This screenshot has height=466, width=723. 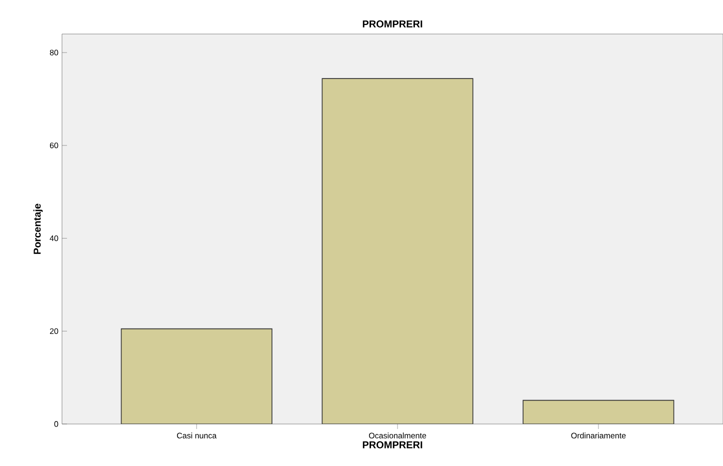 I want to click on y-tick-label: 20, so click(x=54, y=331).